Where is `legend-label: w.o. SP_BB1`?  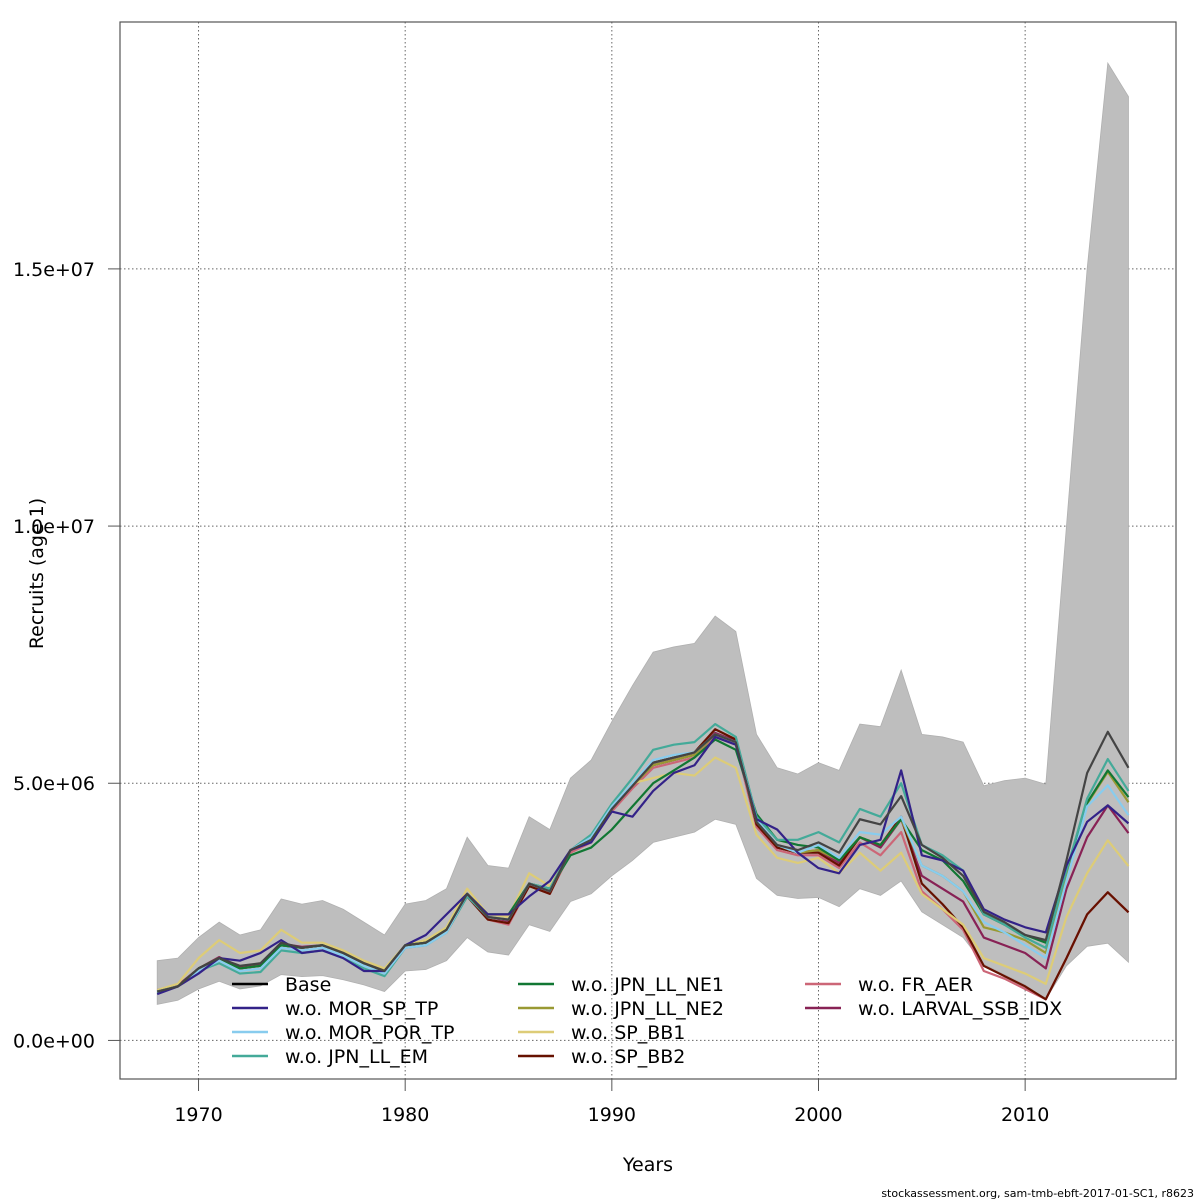 legend-label: w.o. SP_BB1 is located at coordinates (628, 1033).